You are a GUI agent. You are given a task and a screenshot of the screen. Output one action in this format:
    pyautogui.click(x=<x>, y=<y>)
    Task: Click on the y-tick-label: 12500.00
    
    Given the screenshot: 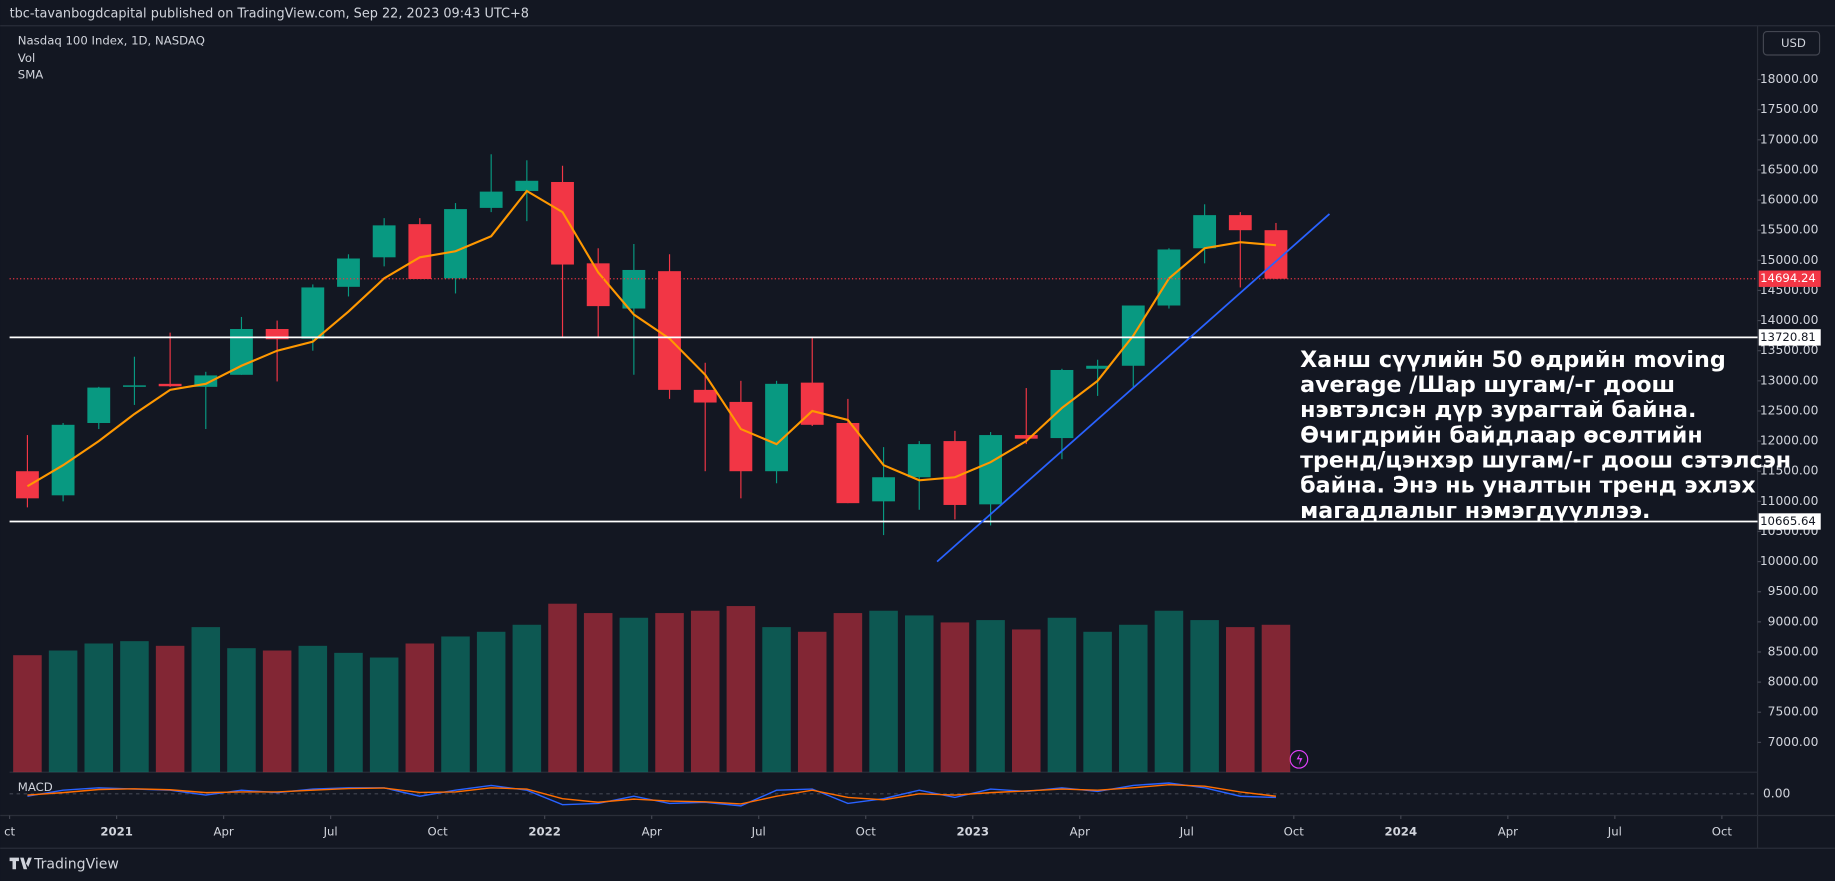 What is the action you would take?
    pyautogui.click(x=1789, y=410)
    